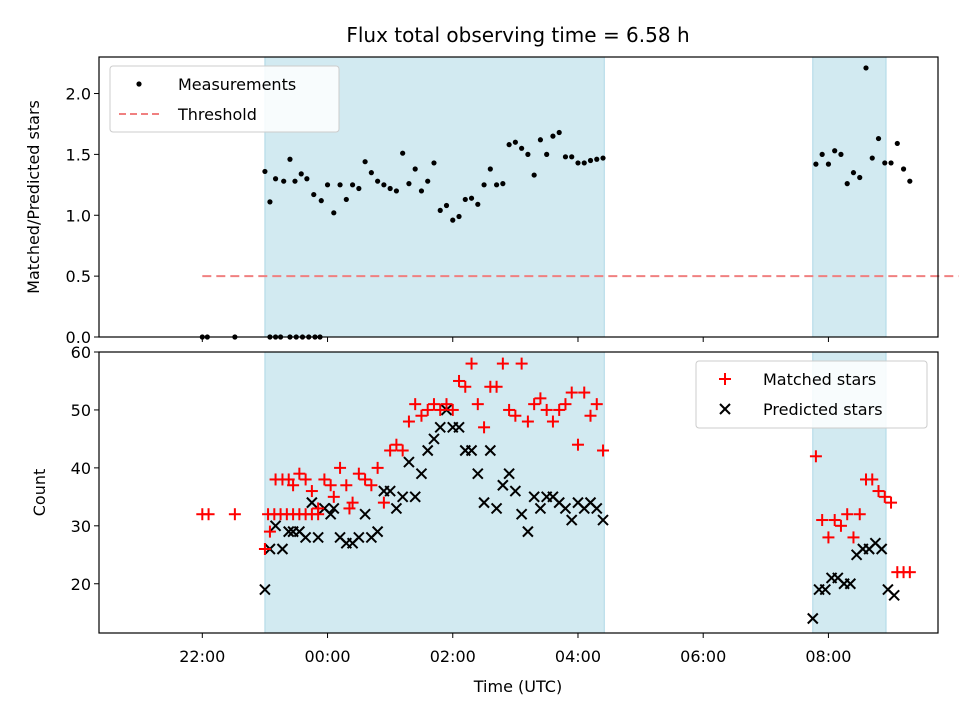 Image resolution: width=960 pixels, height=720 pixels. Describe the element at coordinates (78, 276) in the screenshot. I see `y-tick-label: 0.5` at that location.